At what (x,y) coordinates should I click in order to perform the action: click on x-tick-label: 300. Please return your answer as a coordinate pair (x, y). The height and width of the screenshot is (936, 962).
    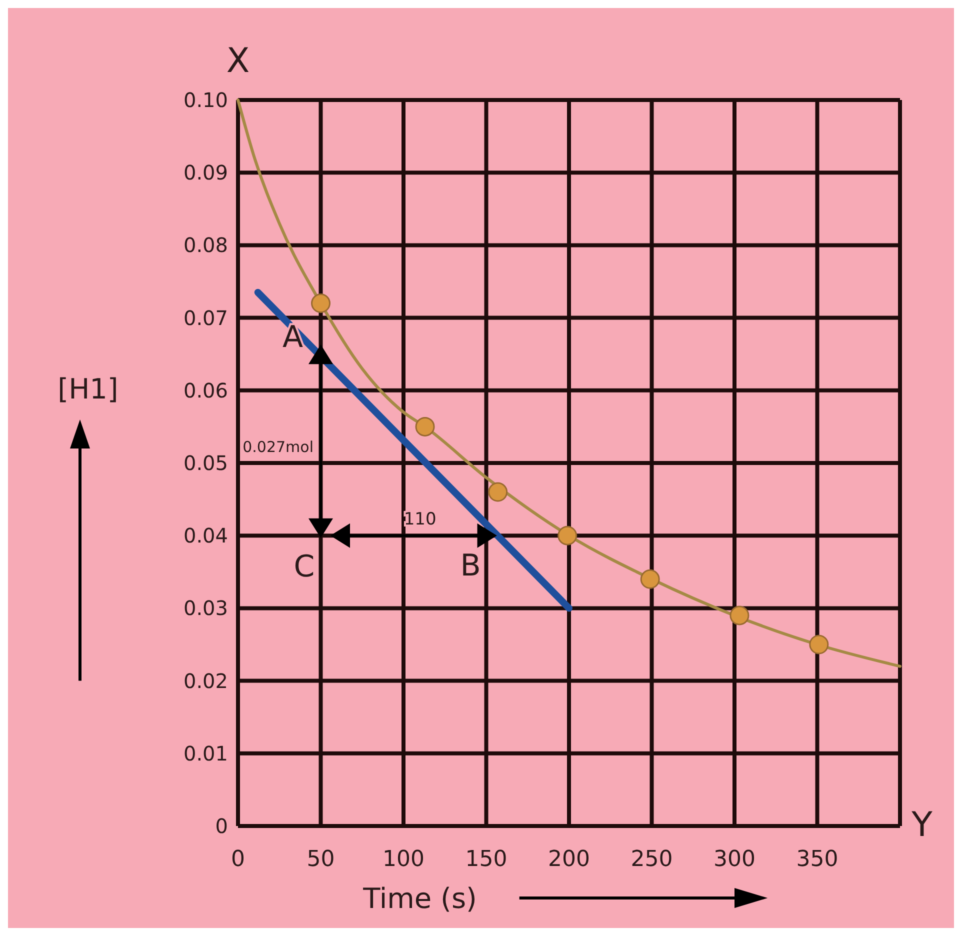
    Looking at the image, I should click on (735, 859).